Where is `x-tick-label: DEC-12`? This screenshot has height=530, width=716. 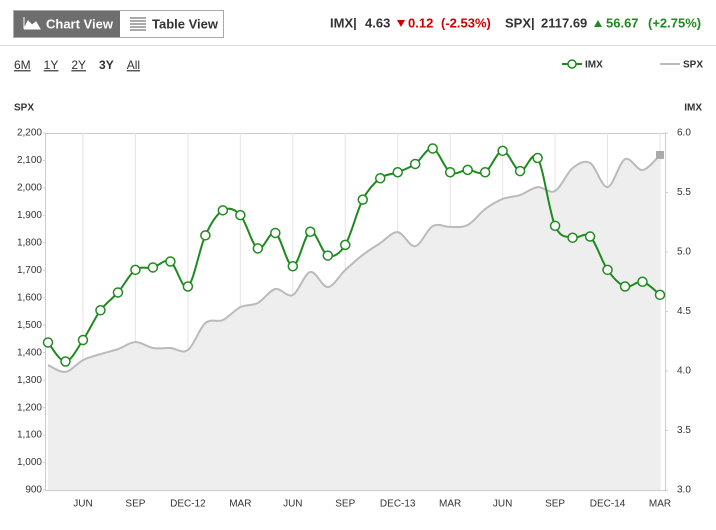 x-tick-label: DEC-12 is located at coordinates (188, 504).